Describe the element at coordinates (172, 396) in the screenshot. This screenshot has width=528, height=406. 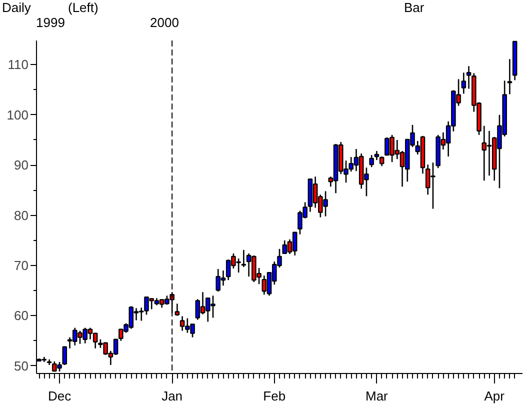
I see `x-tick-label: Jan` at that location.